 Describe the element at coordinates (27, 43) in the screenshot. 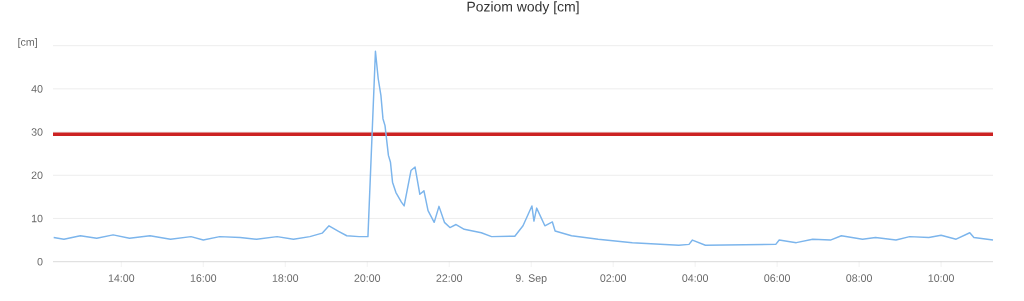

I see `y-axis-title: [cm]` at that location.